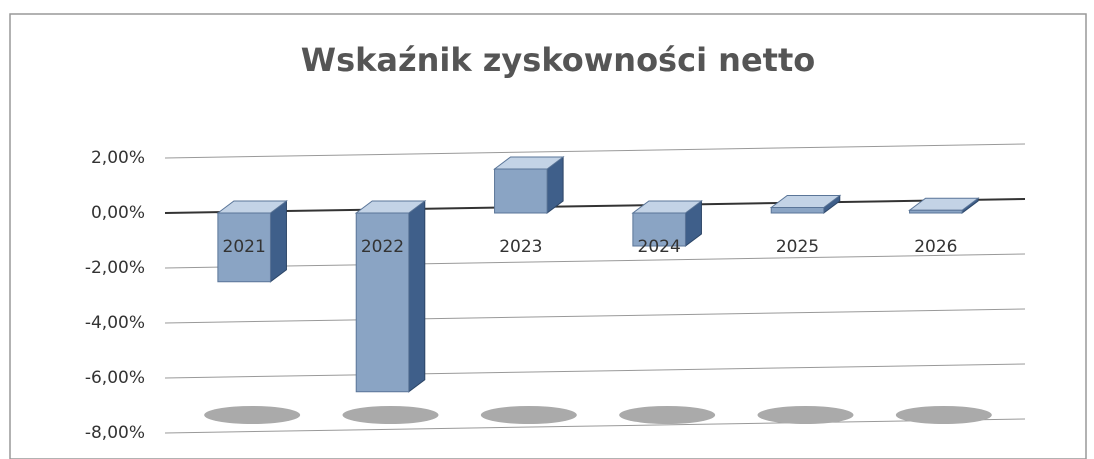 This screenshot has height=459, width=1094. What do you see at coordinates (115, 323) in the screenshot?
I see `y-tick-label: -4,00%` at bounding box center [115, 323].